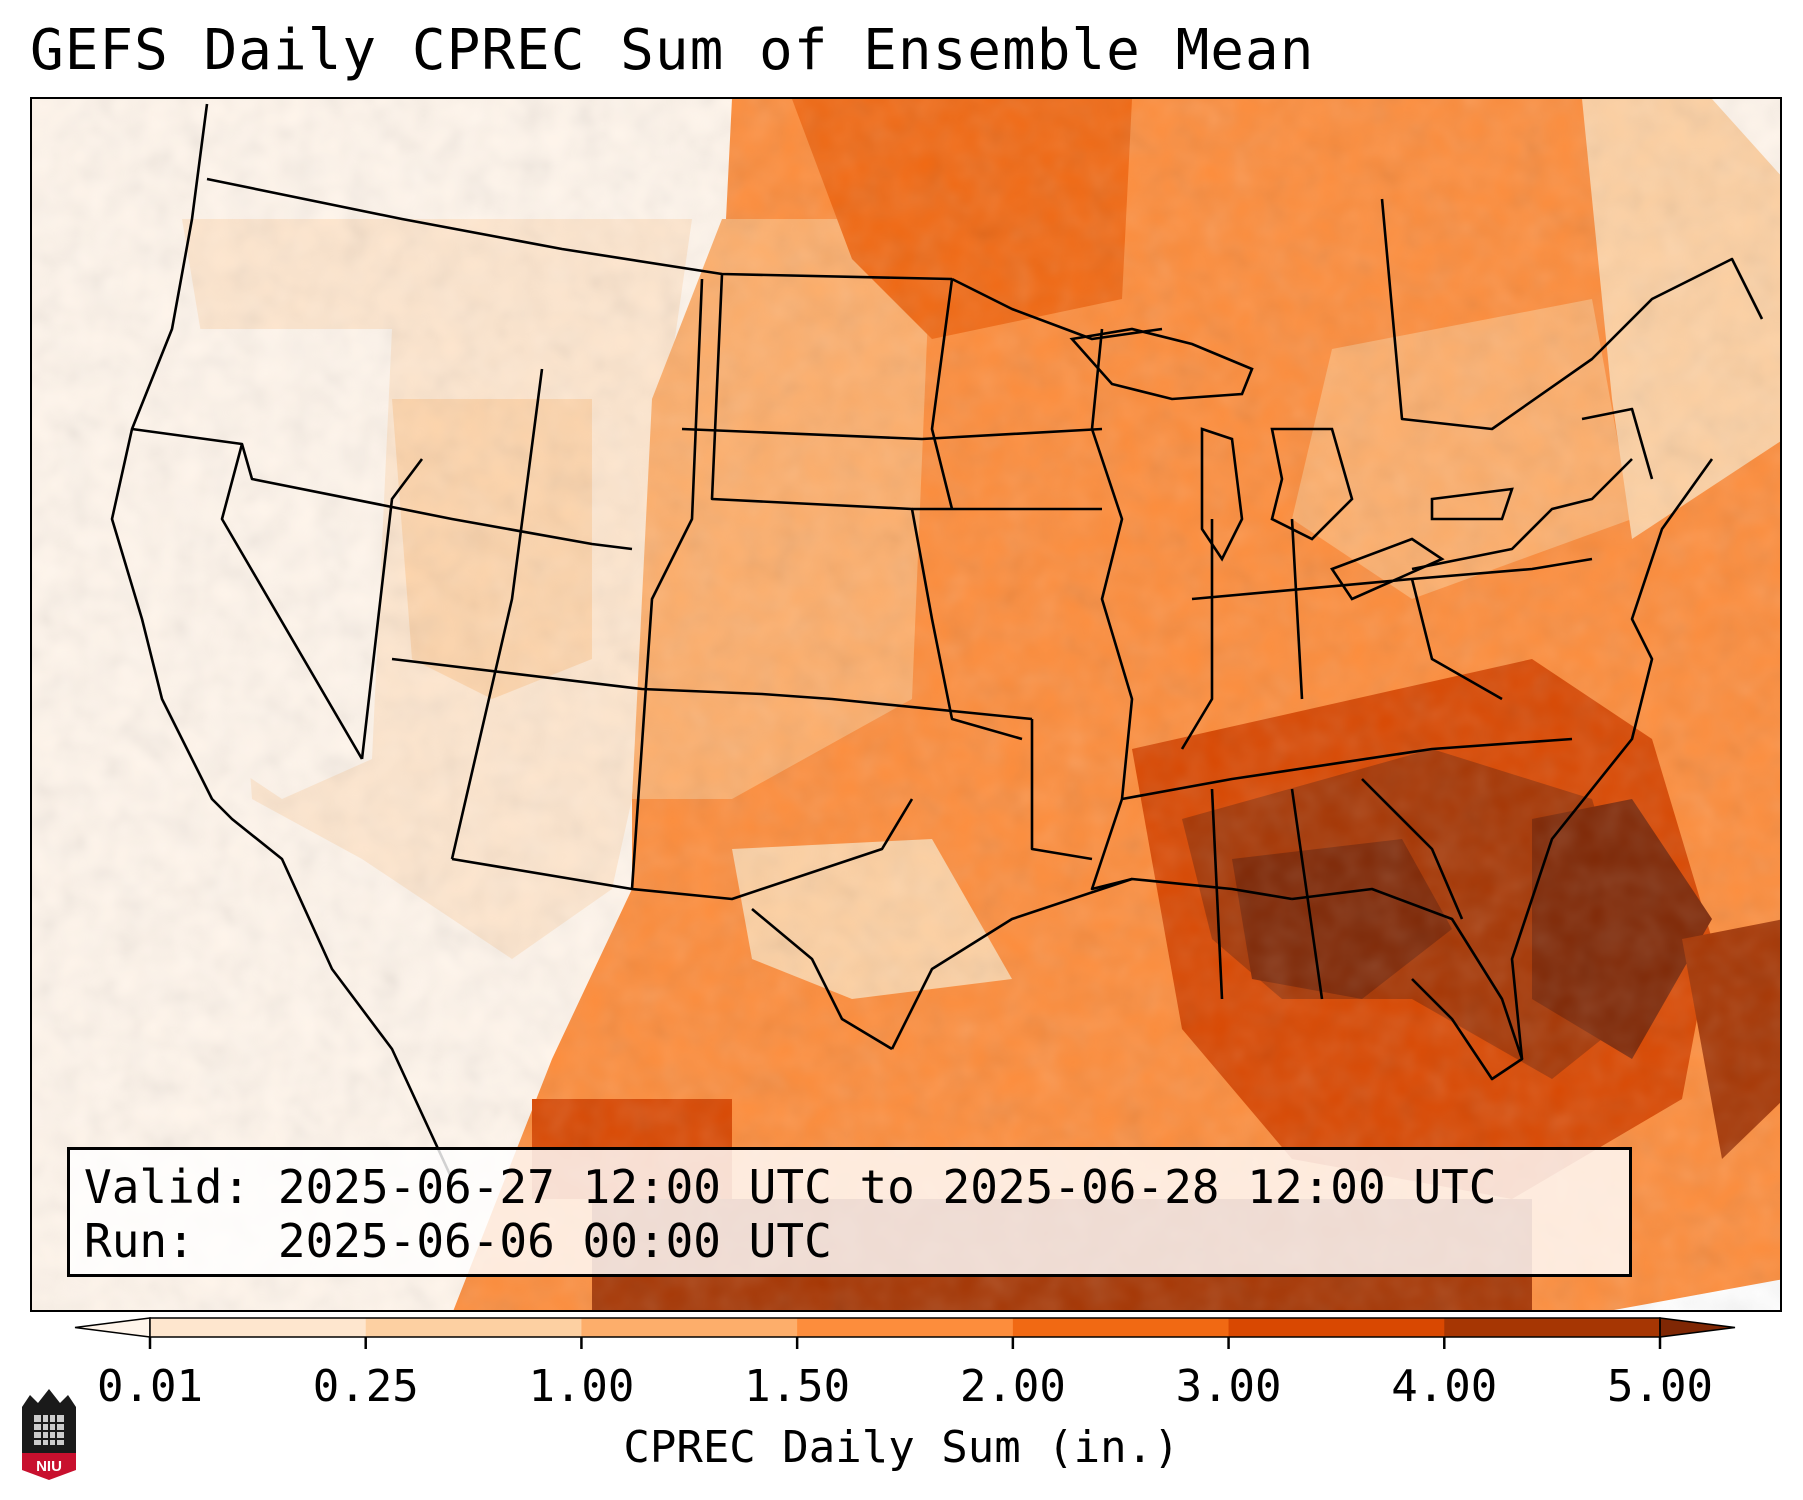 Image resolution: width=1803 pixels, height=1500 pixels. Describe the element at coordinates (150, 1386) in the screenshot. I see `colorbar-tick-label: 0.01` at that location.